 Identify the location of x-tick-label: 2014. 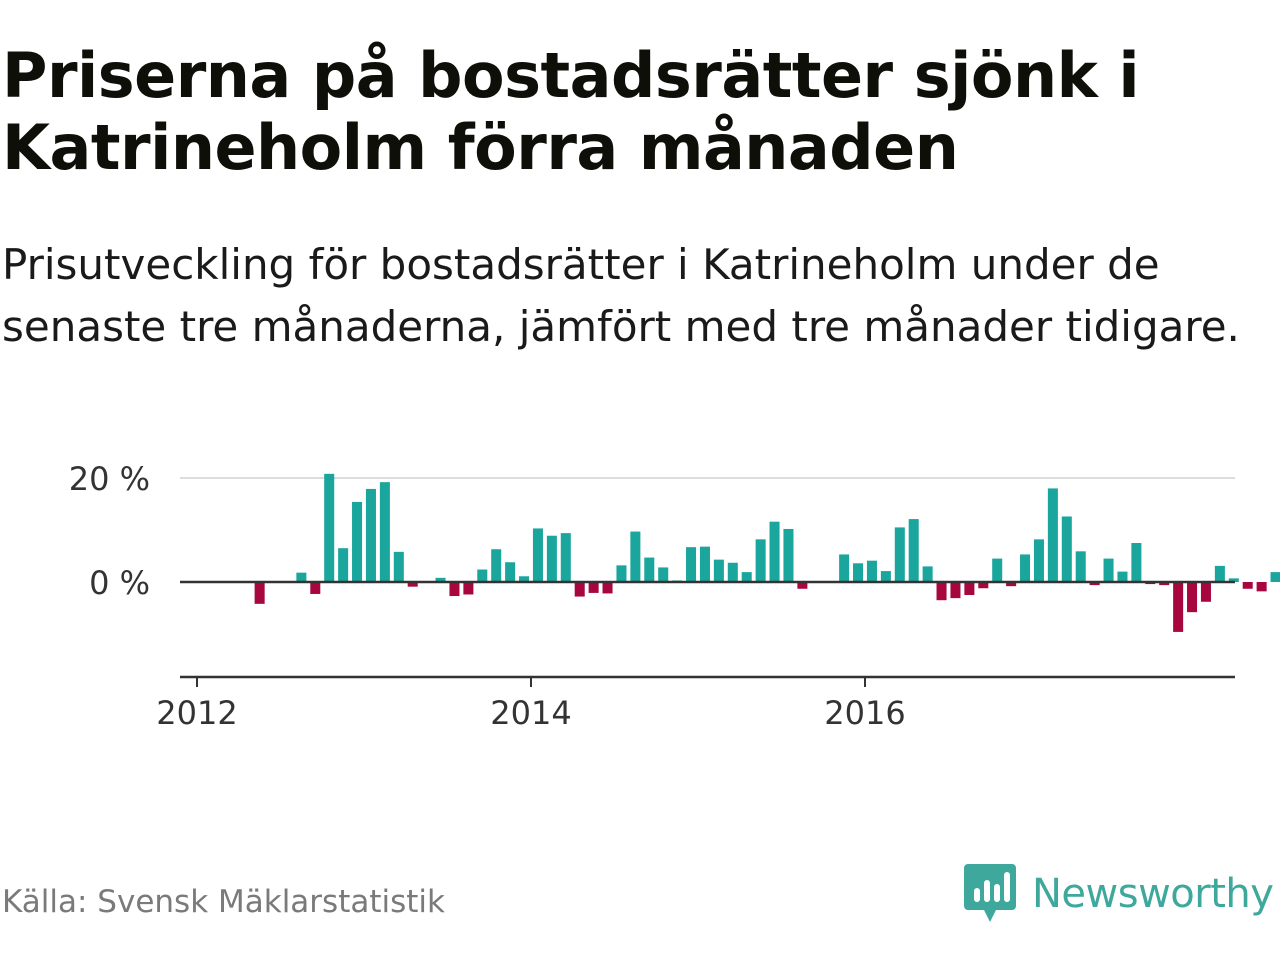
(530, 713).